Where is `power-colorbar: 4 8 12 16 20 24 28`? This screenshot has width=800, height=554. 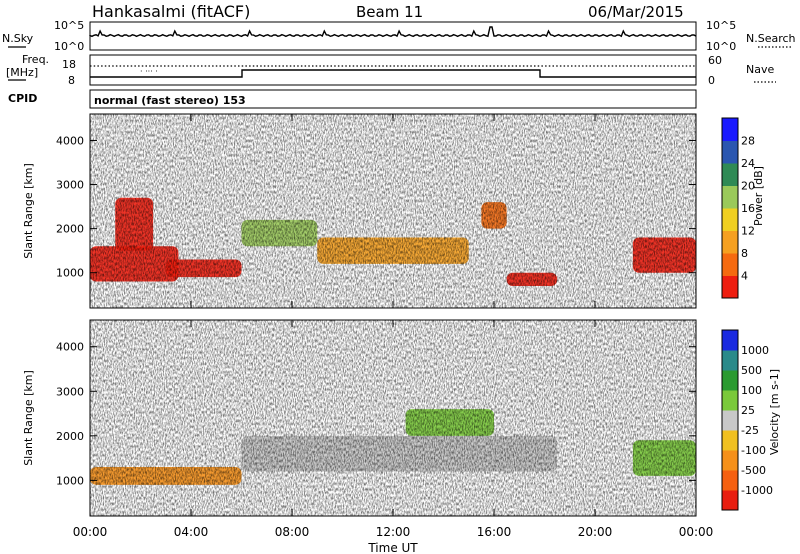 power-colorbar: 4 8 12 16 20 24 28 is located at coordinates (738, 208).